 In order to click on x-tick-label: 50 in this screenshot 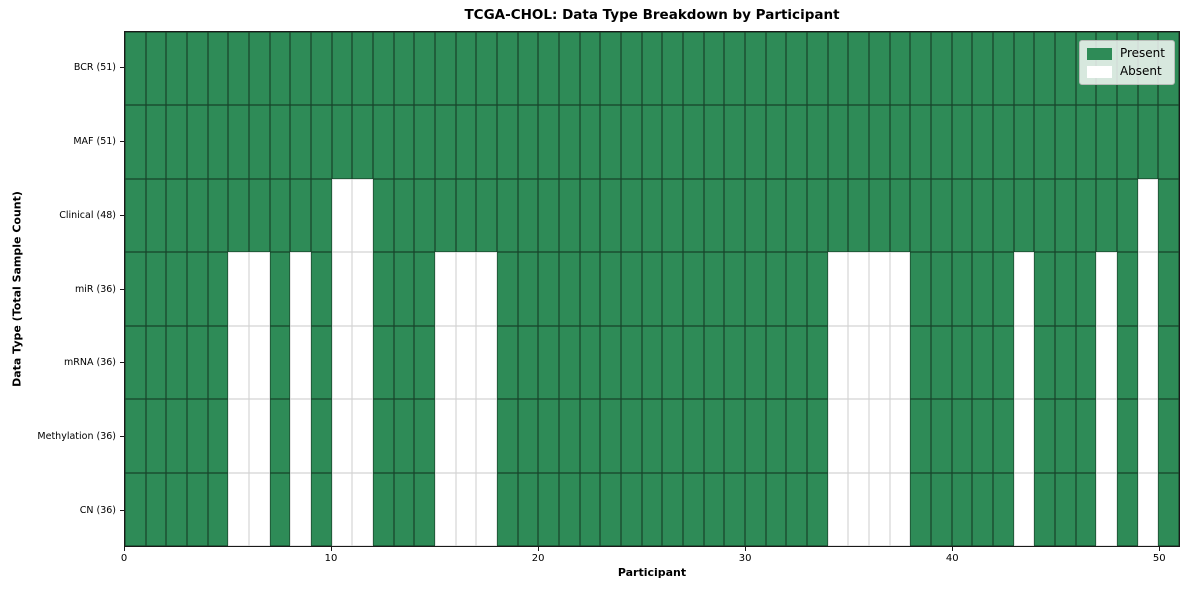, I will do `click(1159, 558)`.